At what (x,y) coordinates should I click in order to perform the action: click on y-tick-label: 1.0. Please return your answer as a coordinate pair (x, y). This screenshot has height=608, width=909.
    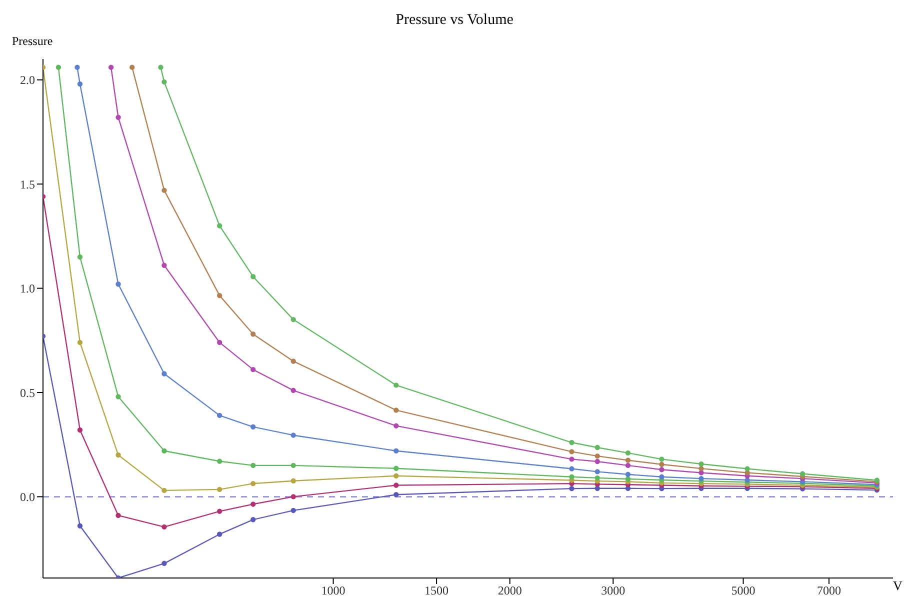
    Looking at the image, I should click on (27, 289).